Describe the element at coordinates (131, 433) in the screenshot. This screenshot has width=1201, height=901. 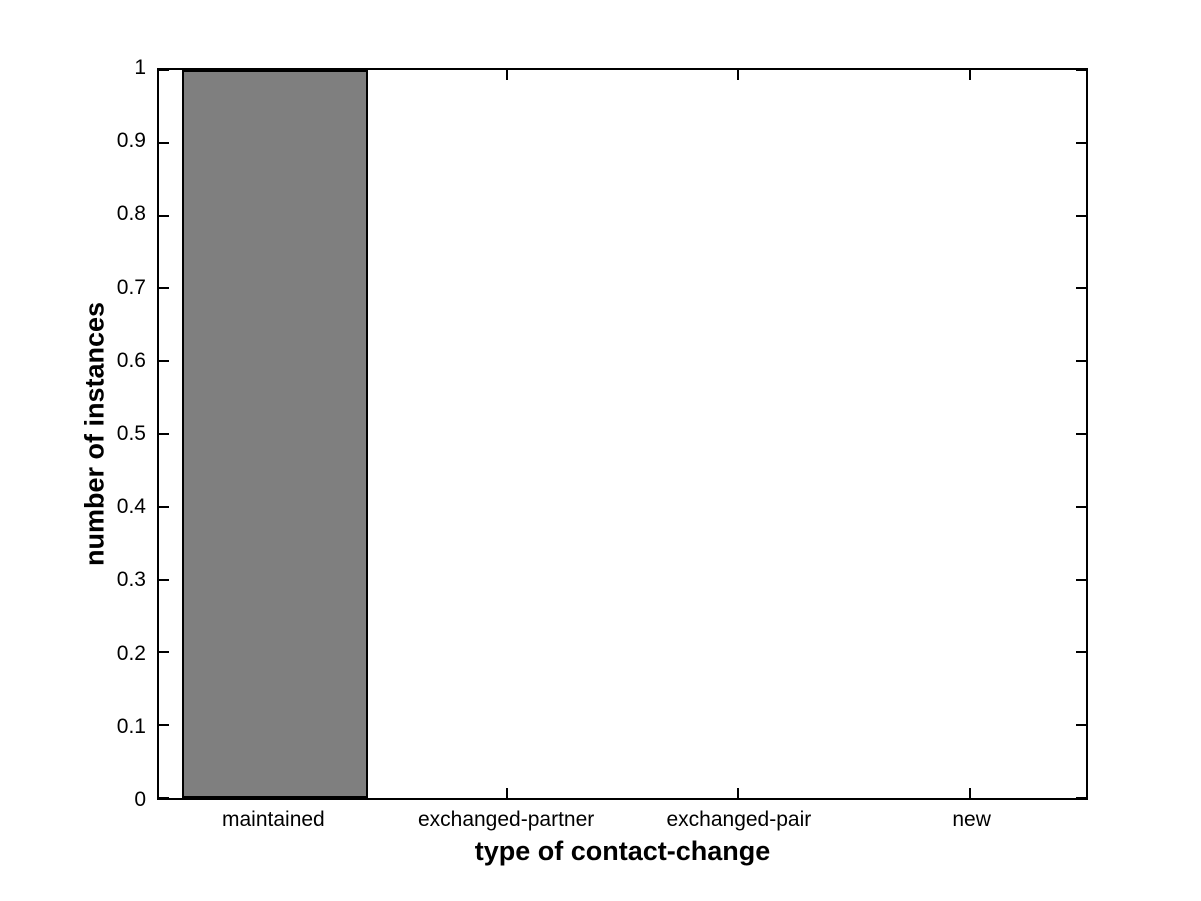
I see `y-tick-label: 0.5` at that location.